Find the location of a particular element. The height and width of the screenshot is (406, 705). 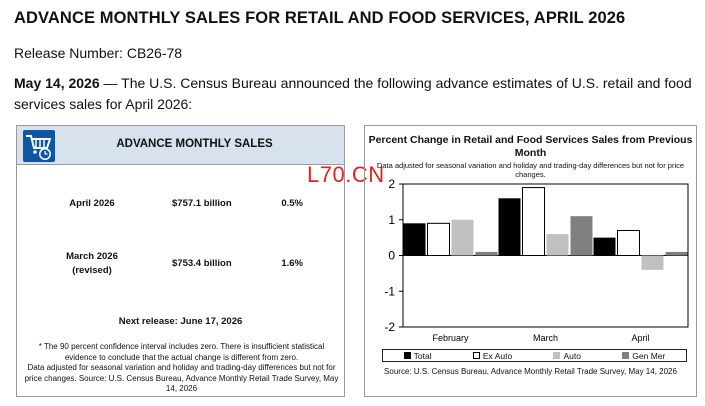

chart-legend: Total Ex Auto Auto Gen Mer is located at coordinates (534, 355).